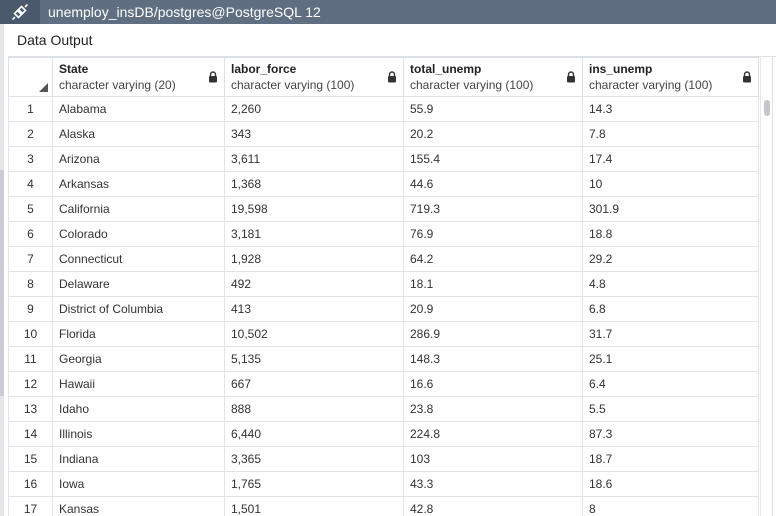 This screenshot has height=516, width=776. I want to click on cell-total-unemp: 20.2, so click(493, 134).